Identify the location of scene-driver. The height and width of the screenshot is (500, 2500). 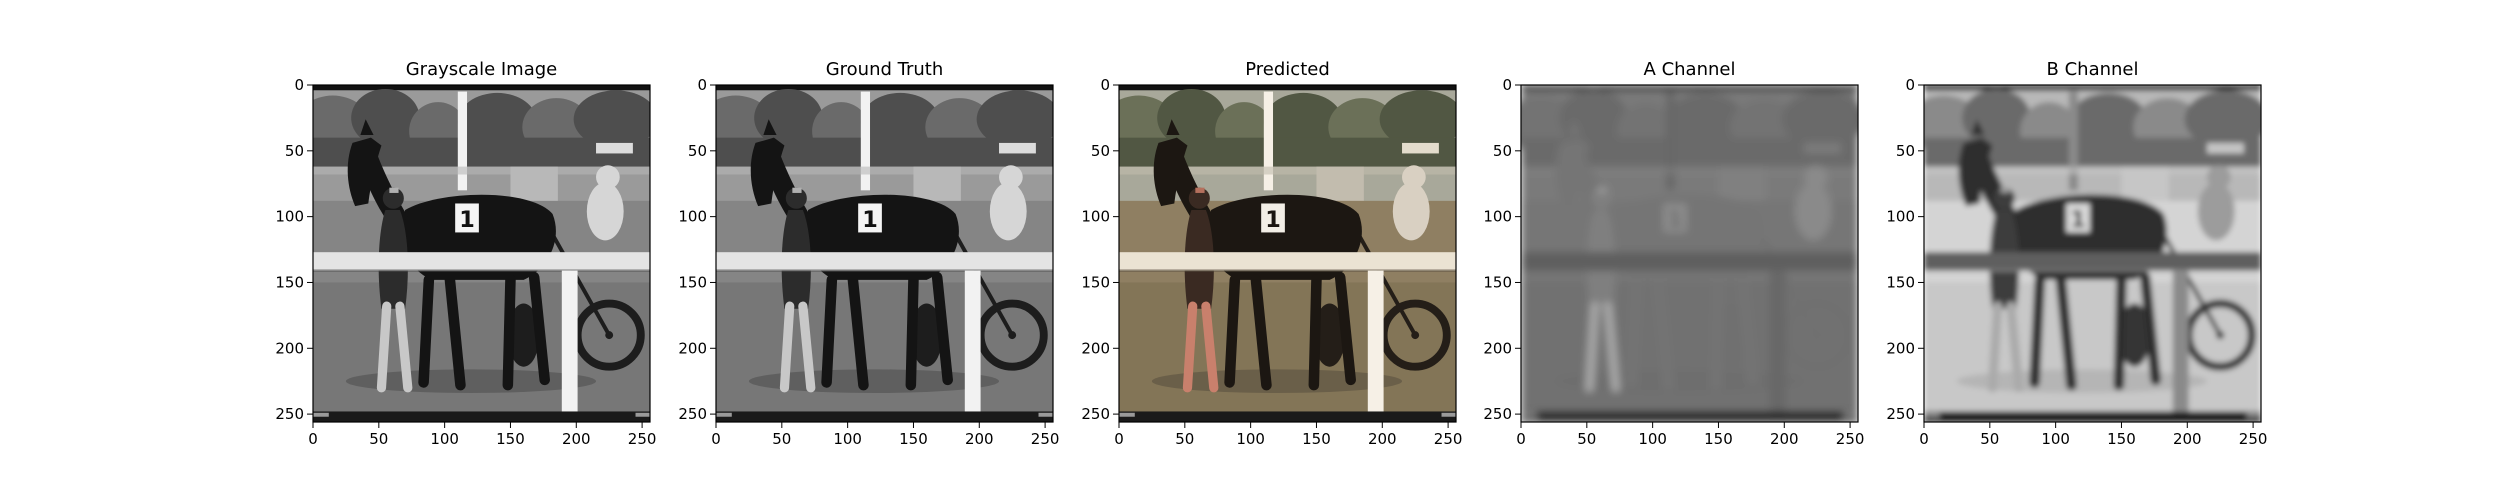
(1813, 211).